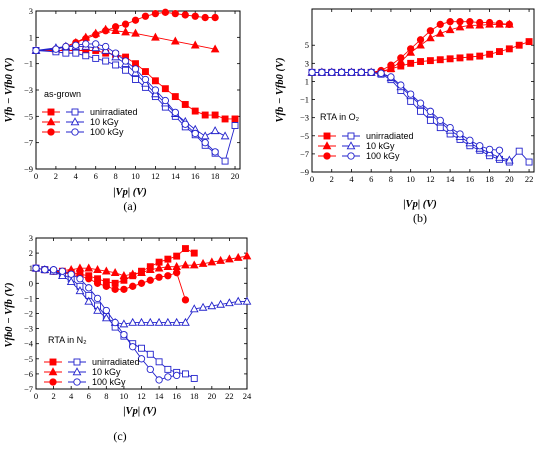 This screenshot has height=450, width=550. I want to click on x-tick-label: 18, so click(489, 179).